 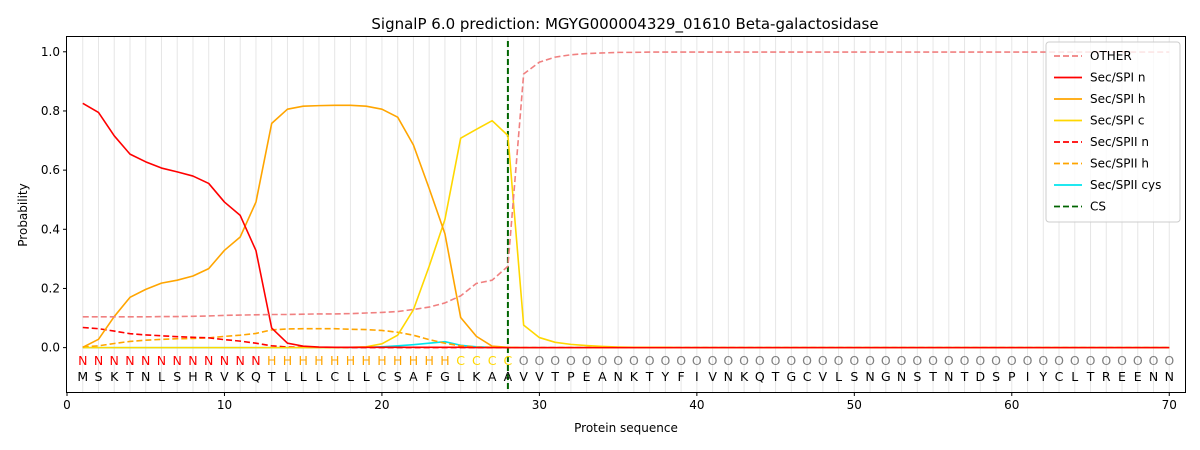 I want to click on legend-entry: Sec/SPII h, so click(x=1119, y=164).